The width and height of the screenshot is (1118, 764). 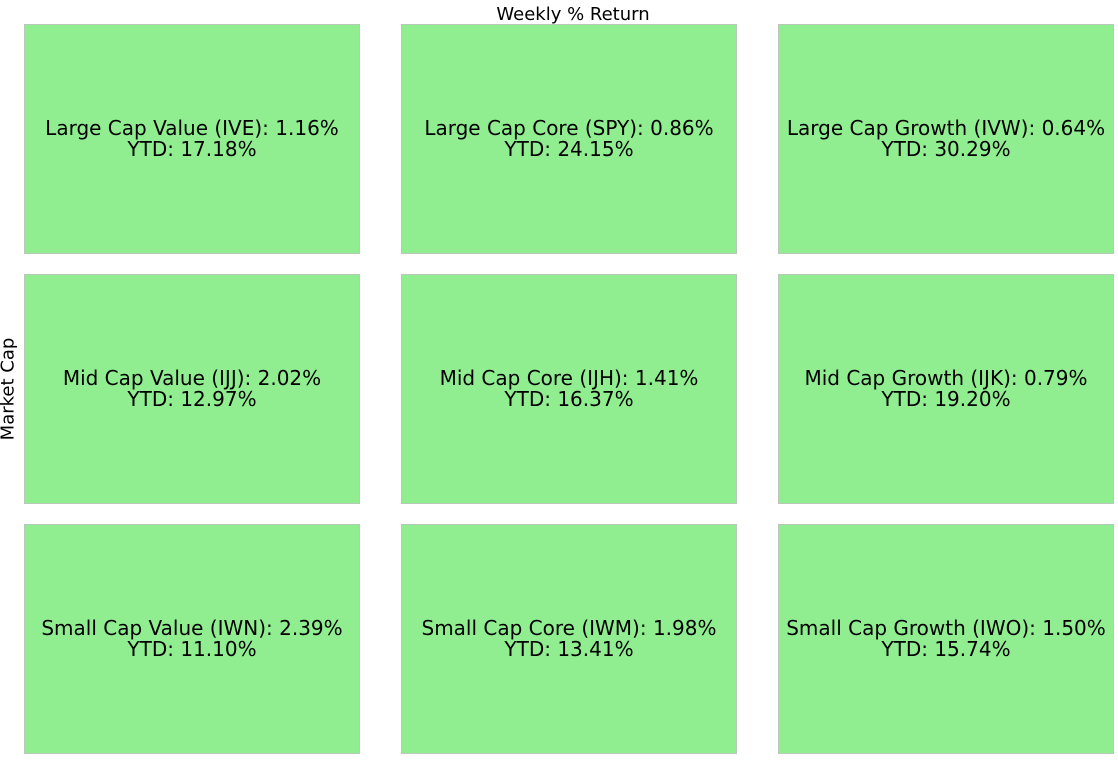 What do you see at coordinates (569, 399) in the screenshot?
I see `cell-ytd: YTD: 16.37%` at bounding box center [569, 399].